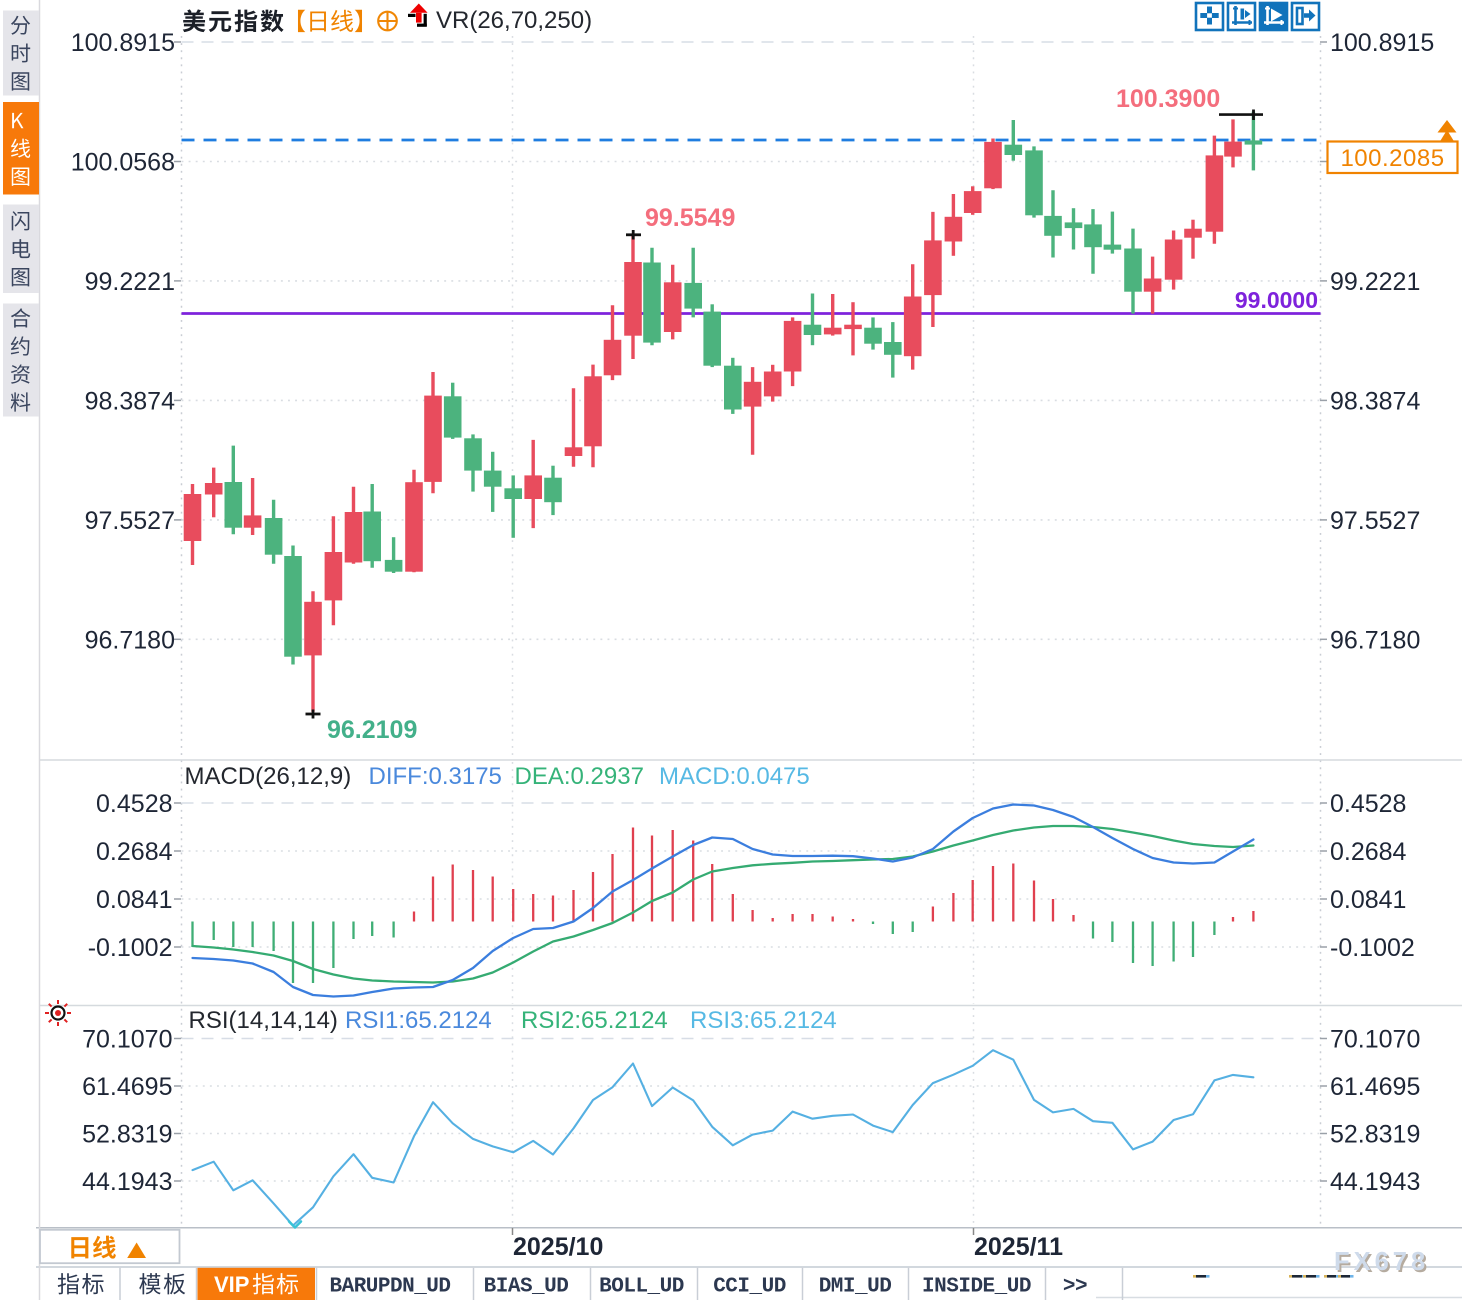 Image resolution: width=1462 pixels, height=1300 pixels. What do you see at coordinates (263, 1020) in the screenshot?
I see `svg-text: RSI(14,14,14)` at bounding box center [263, 1020].